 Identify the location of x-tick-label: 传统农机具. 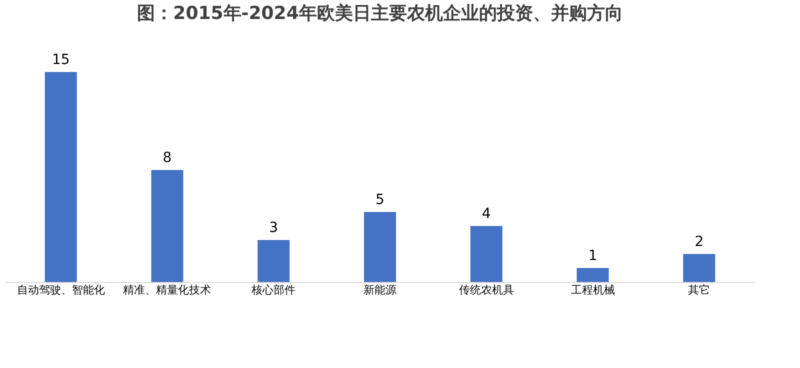
(486, 290).